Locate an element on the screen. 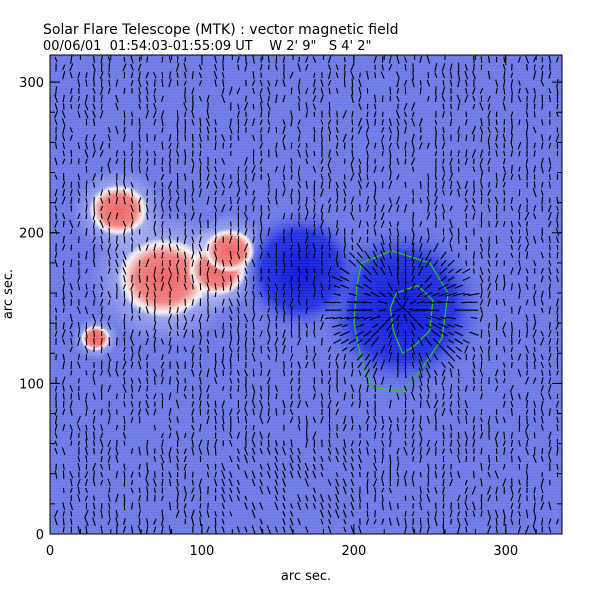  y-tick-label: 200 is located at coordinates (31, 234).